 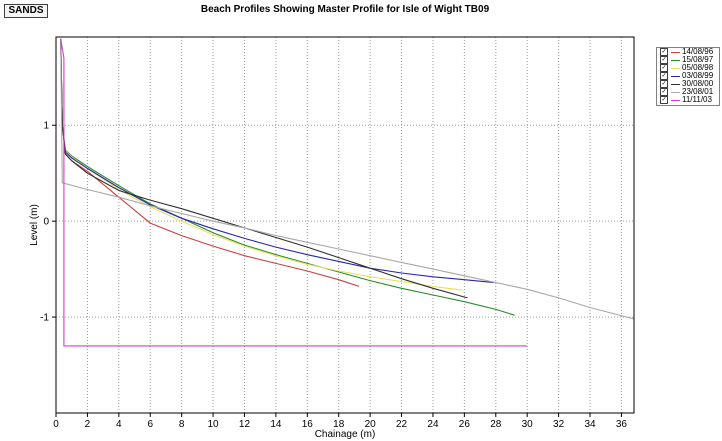 I want to click on legend-label: 30/08/00, so click(x=698, y=83).